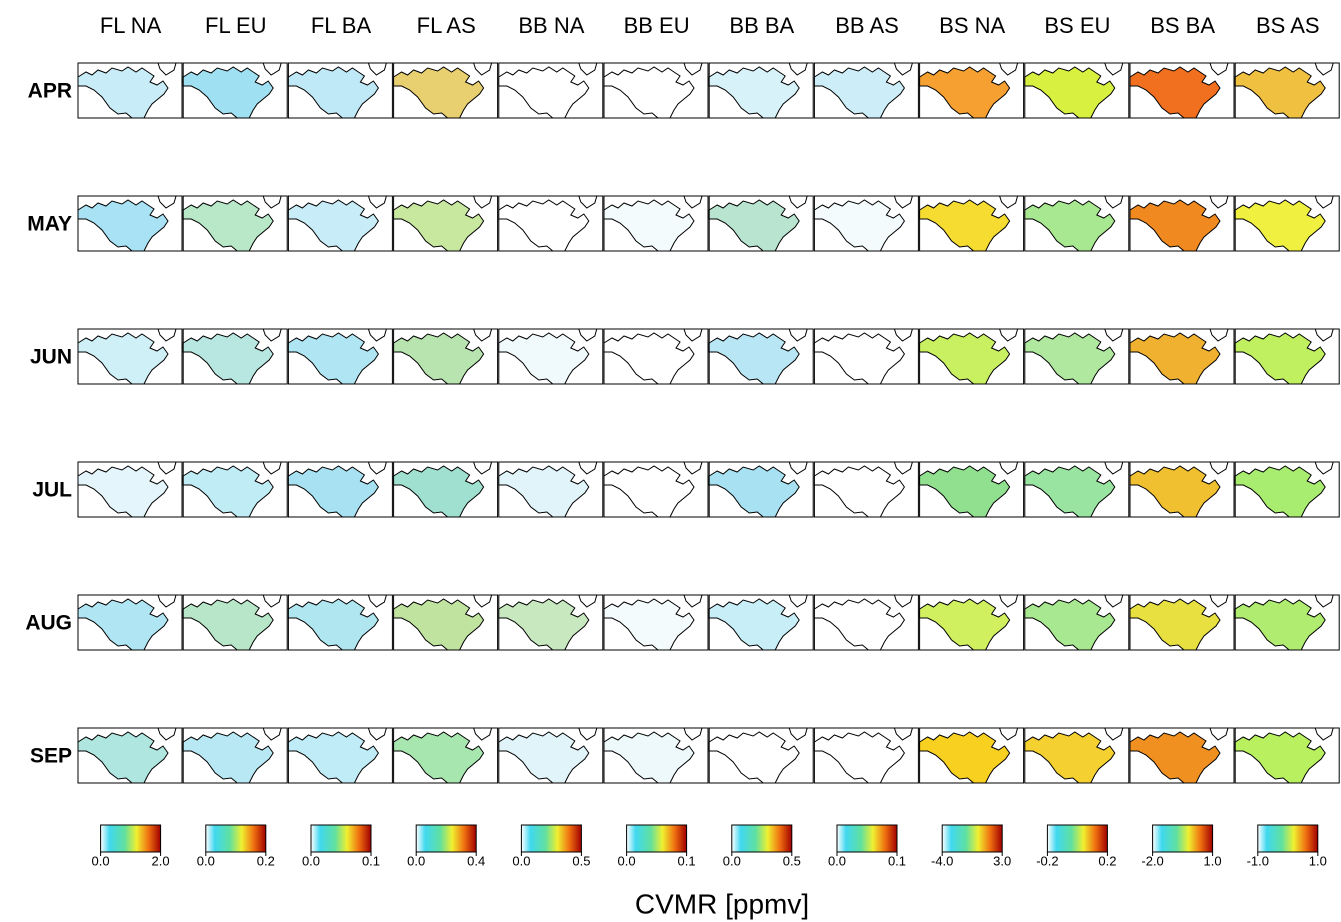 This screenshot has height=922, width=1341. I want to click on column-label: BS NA, so click(972, 25).